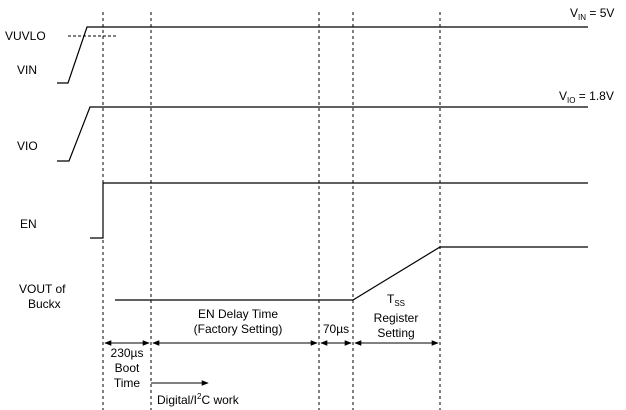  What do you see at coordinates (396, 318) in the screenshot?
I see `tss-label-line2: Register` at bounding box center [396, 318].